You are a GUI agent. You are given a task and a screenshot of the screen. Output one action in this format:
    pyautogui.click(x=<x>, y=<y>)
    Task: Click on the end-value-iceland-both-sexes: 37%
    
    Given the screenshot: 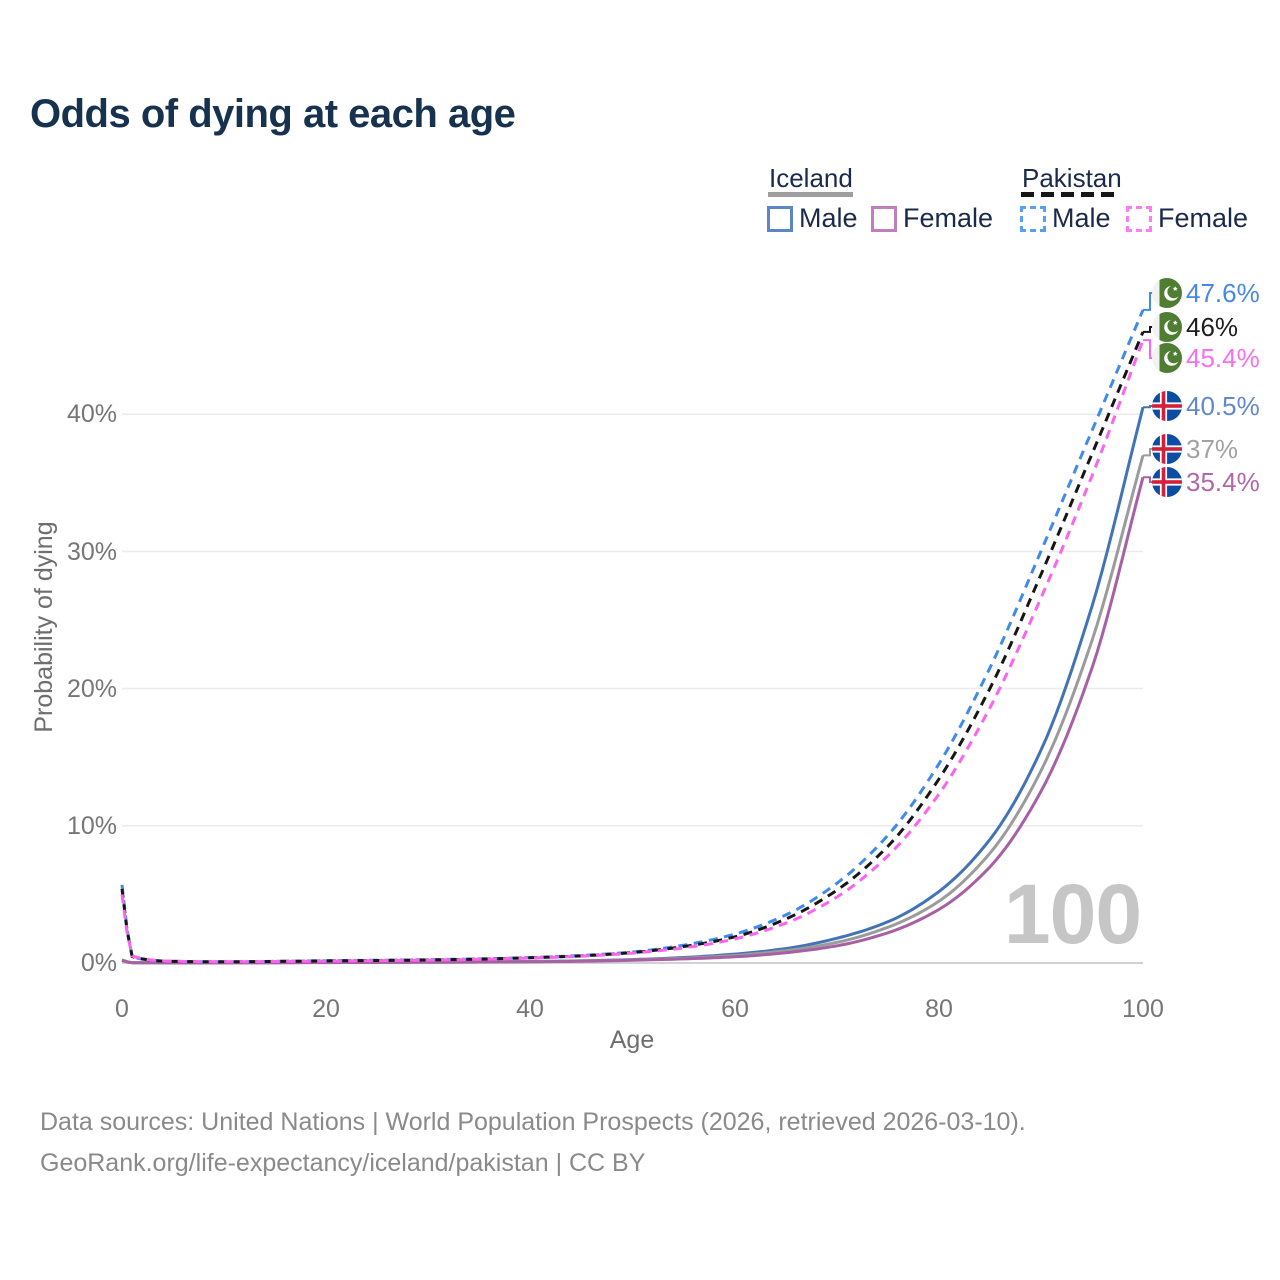 What is the action you would take?
    pyautogui.click(x=1212, y=449)
    